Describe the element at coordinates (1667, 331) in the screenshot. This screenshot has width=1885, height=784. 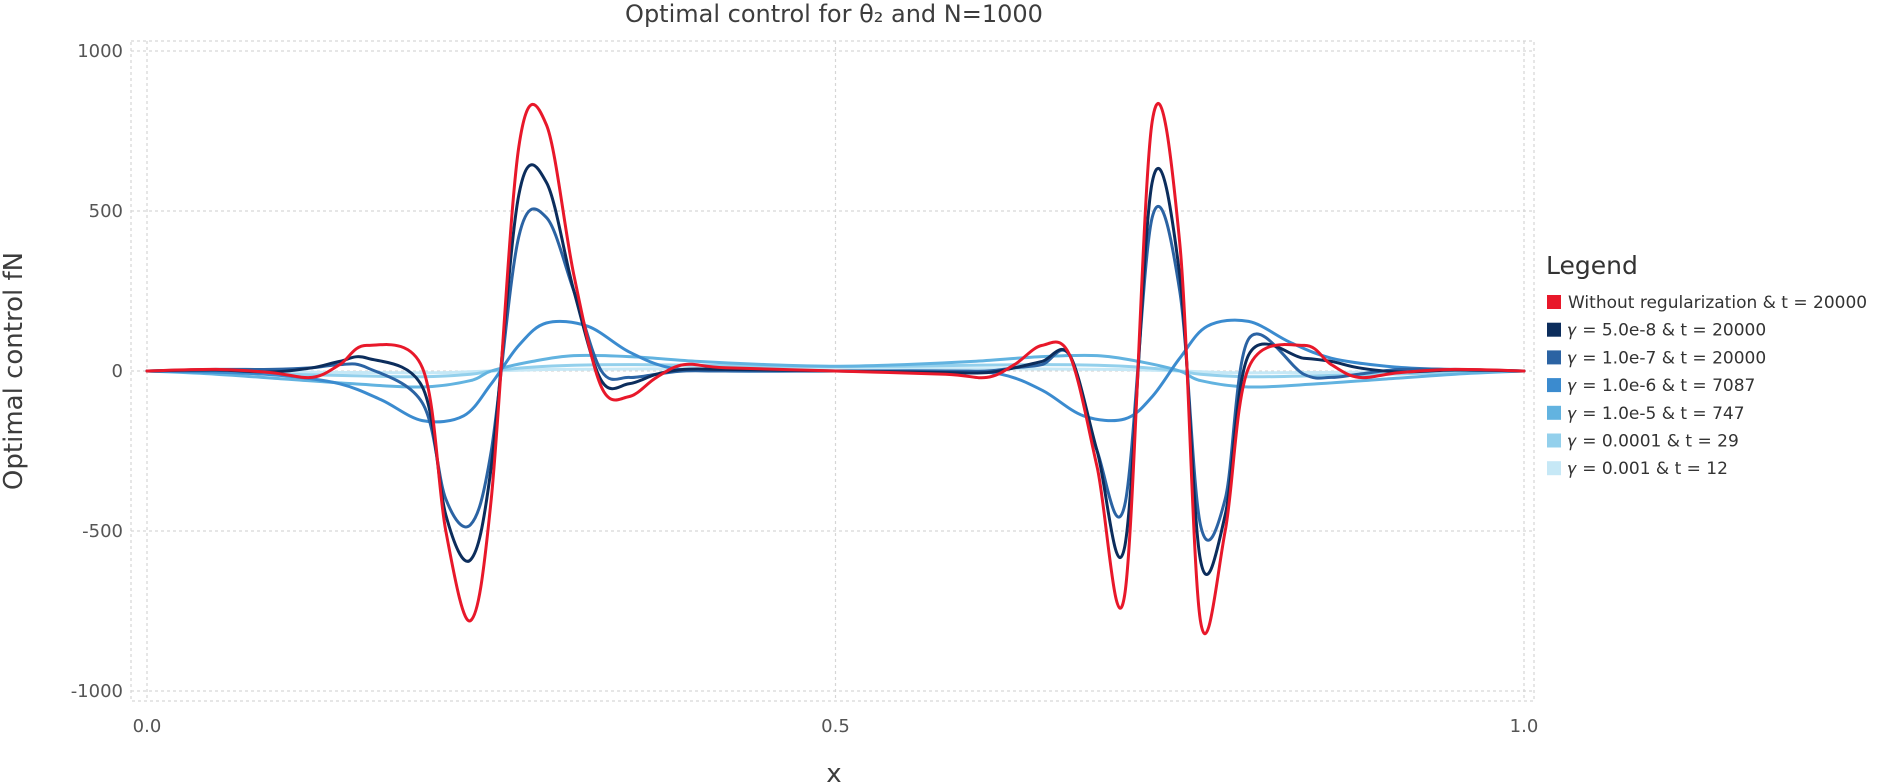
I see `legend-entry: 𝛾 = 5.0e-8 & t = 20000` at that location.